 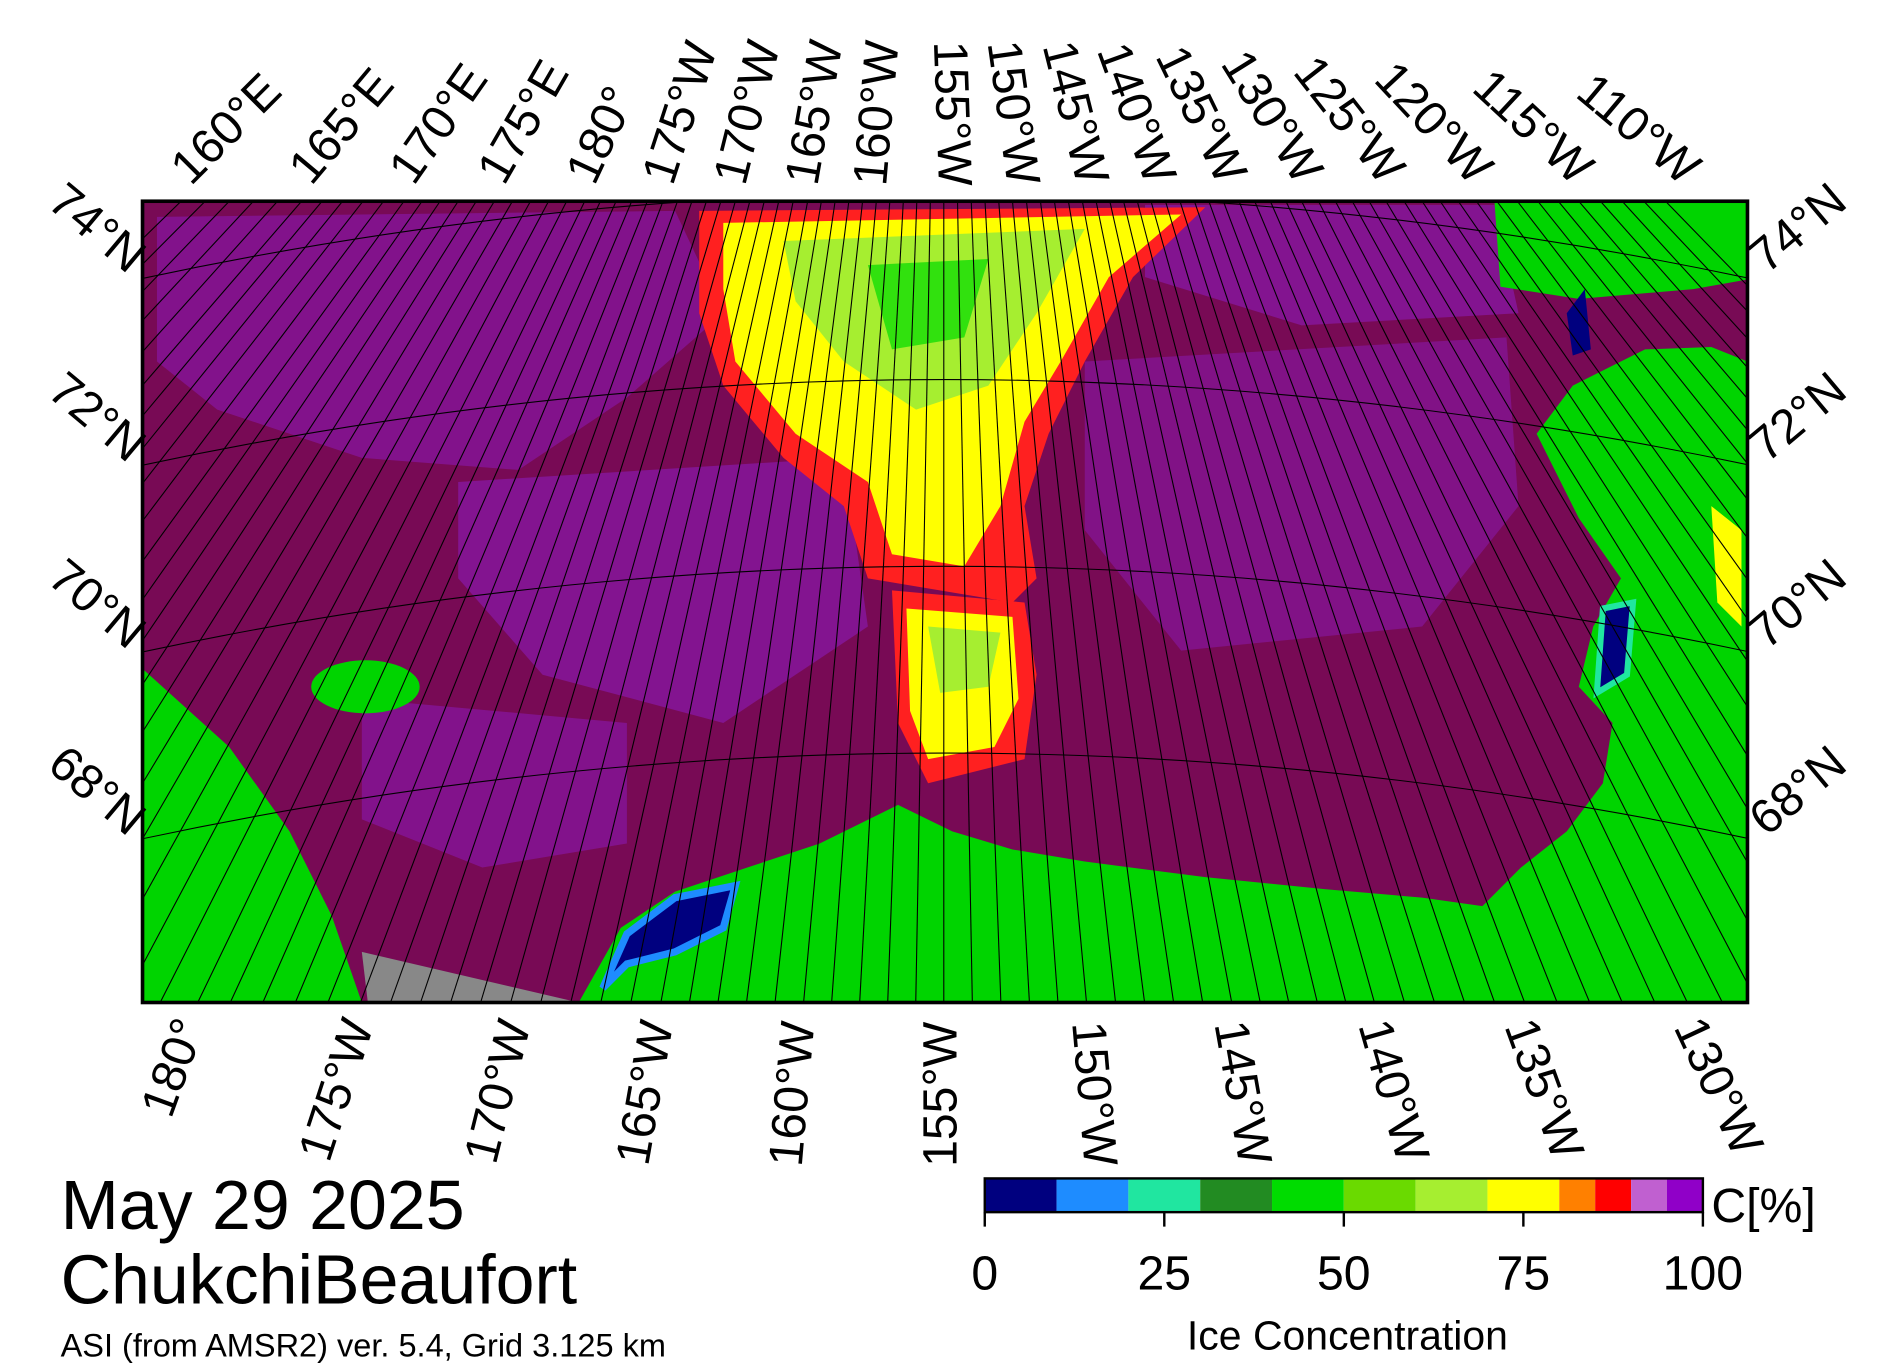 What do you see at coordinates (1797, 790) in the screenshot?
I see `right-lat-label: 68°N` at bounding box center [1797, 790].